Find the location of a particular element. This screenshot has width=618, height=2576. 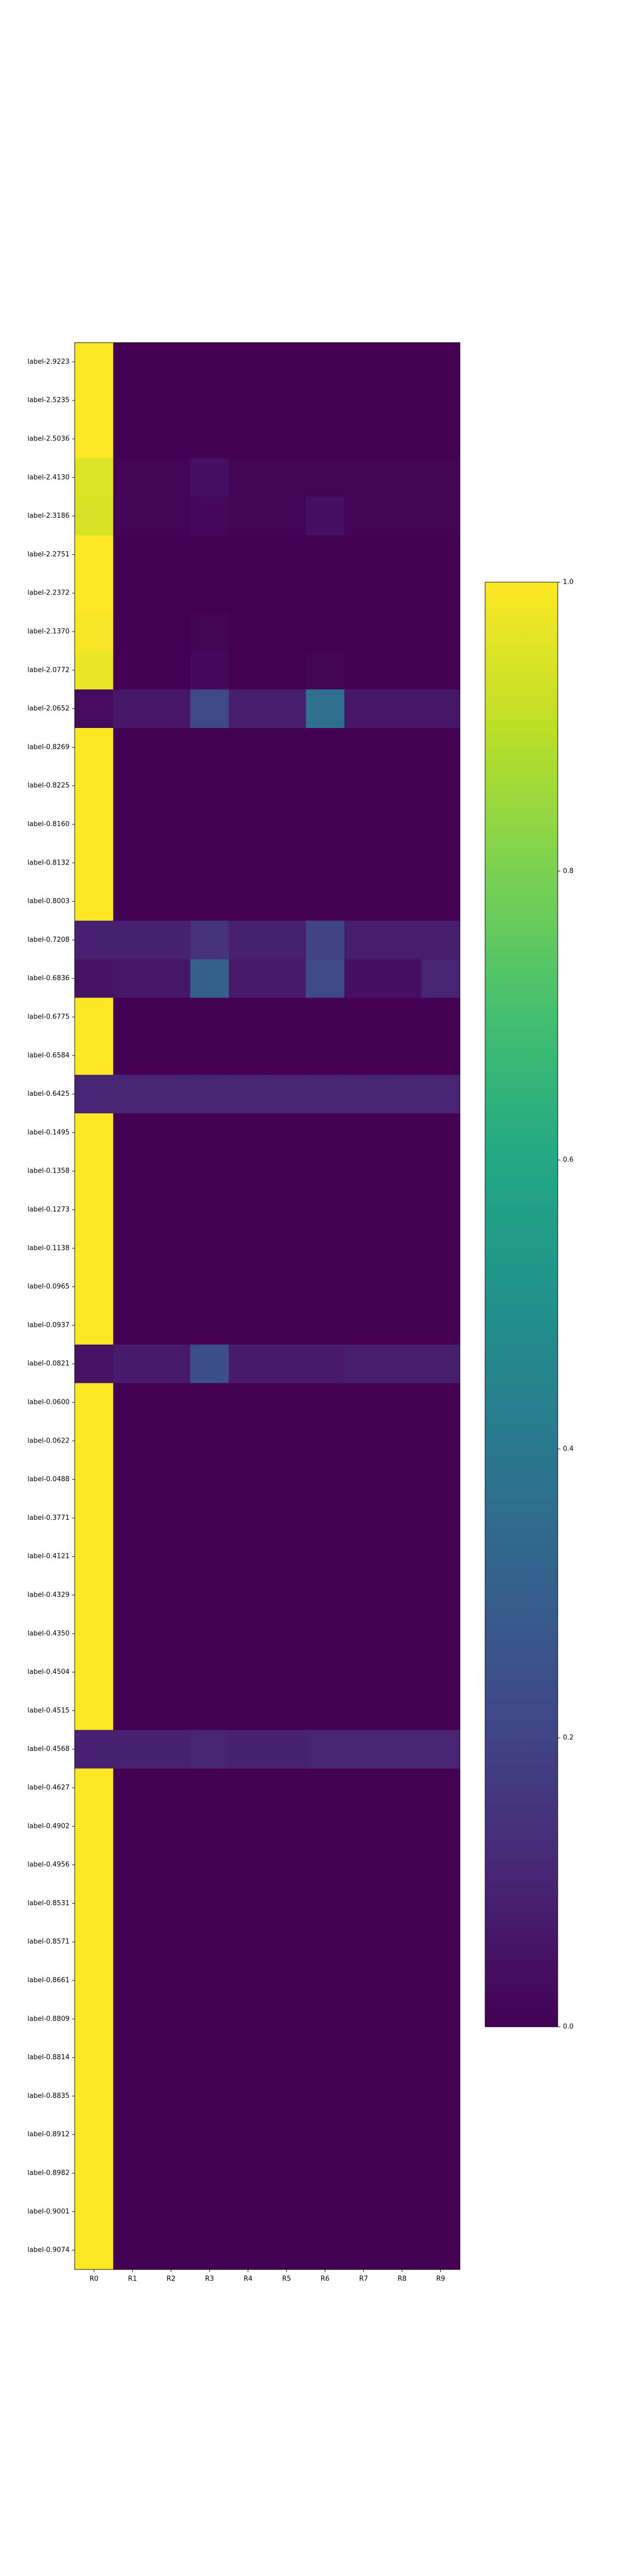

y-tick-label: label-0.8225 is located at coordinates (48, 786).